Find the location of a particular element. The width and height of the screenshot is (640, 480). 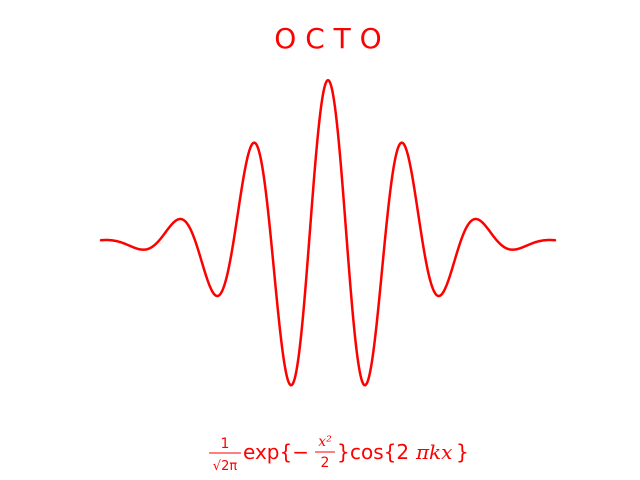

formula-cos-pi: π is located at coordinates (422, 452).